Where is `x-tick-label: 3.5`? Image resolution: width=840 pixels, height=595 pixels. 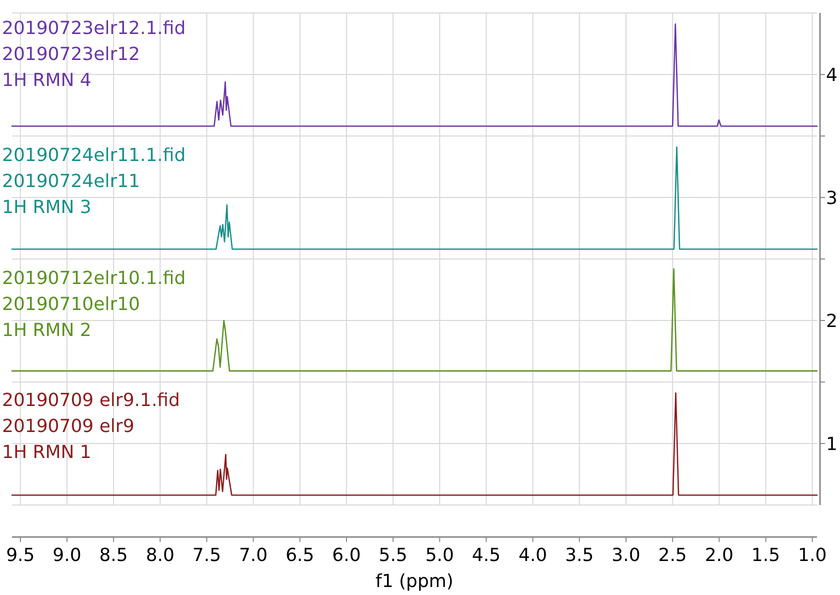
x-tick-label: 3.5 is located at coordinates (579, 555).